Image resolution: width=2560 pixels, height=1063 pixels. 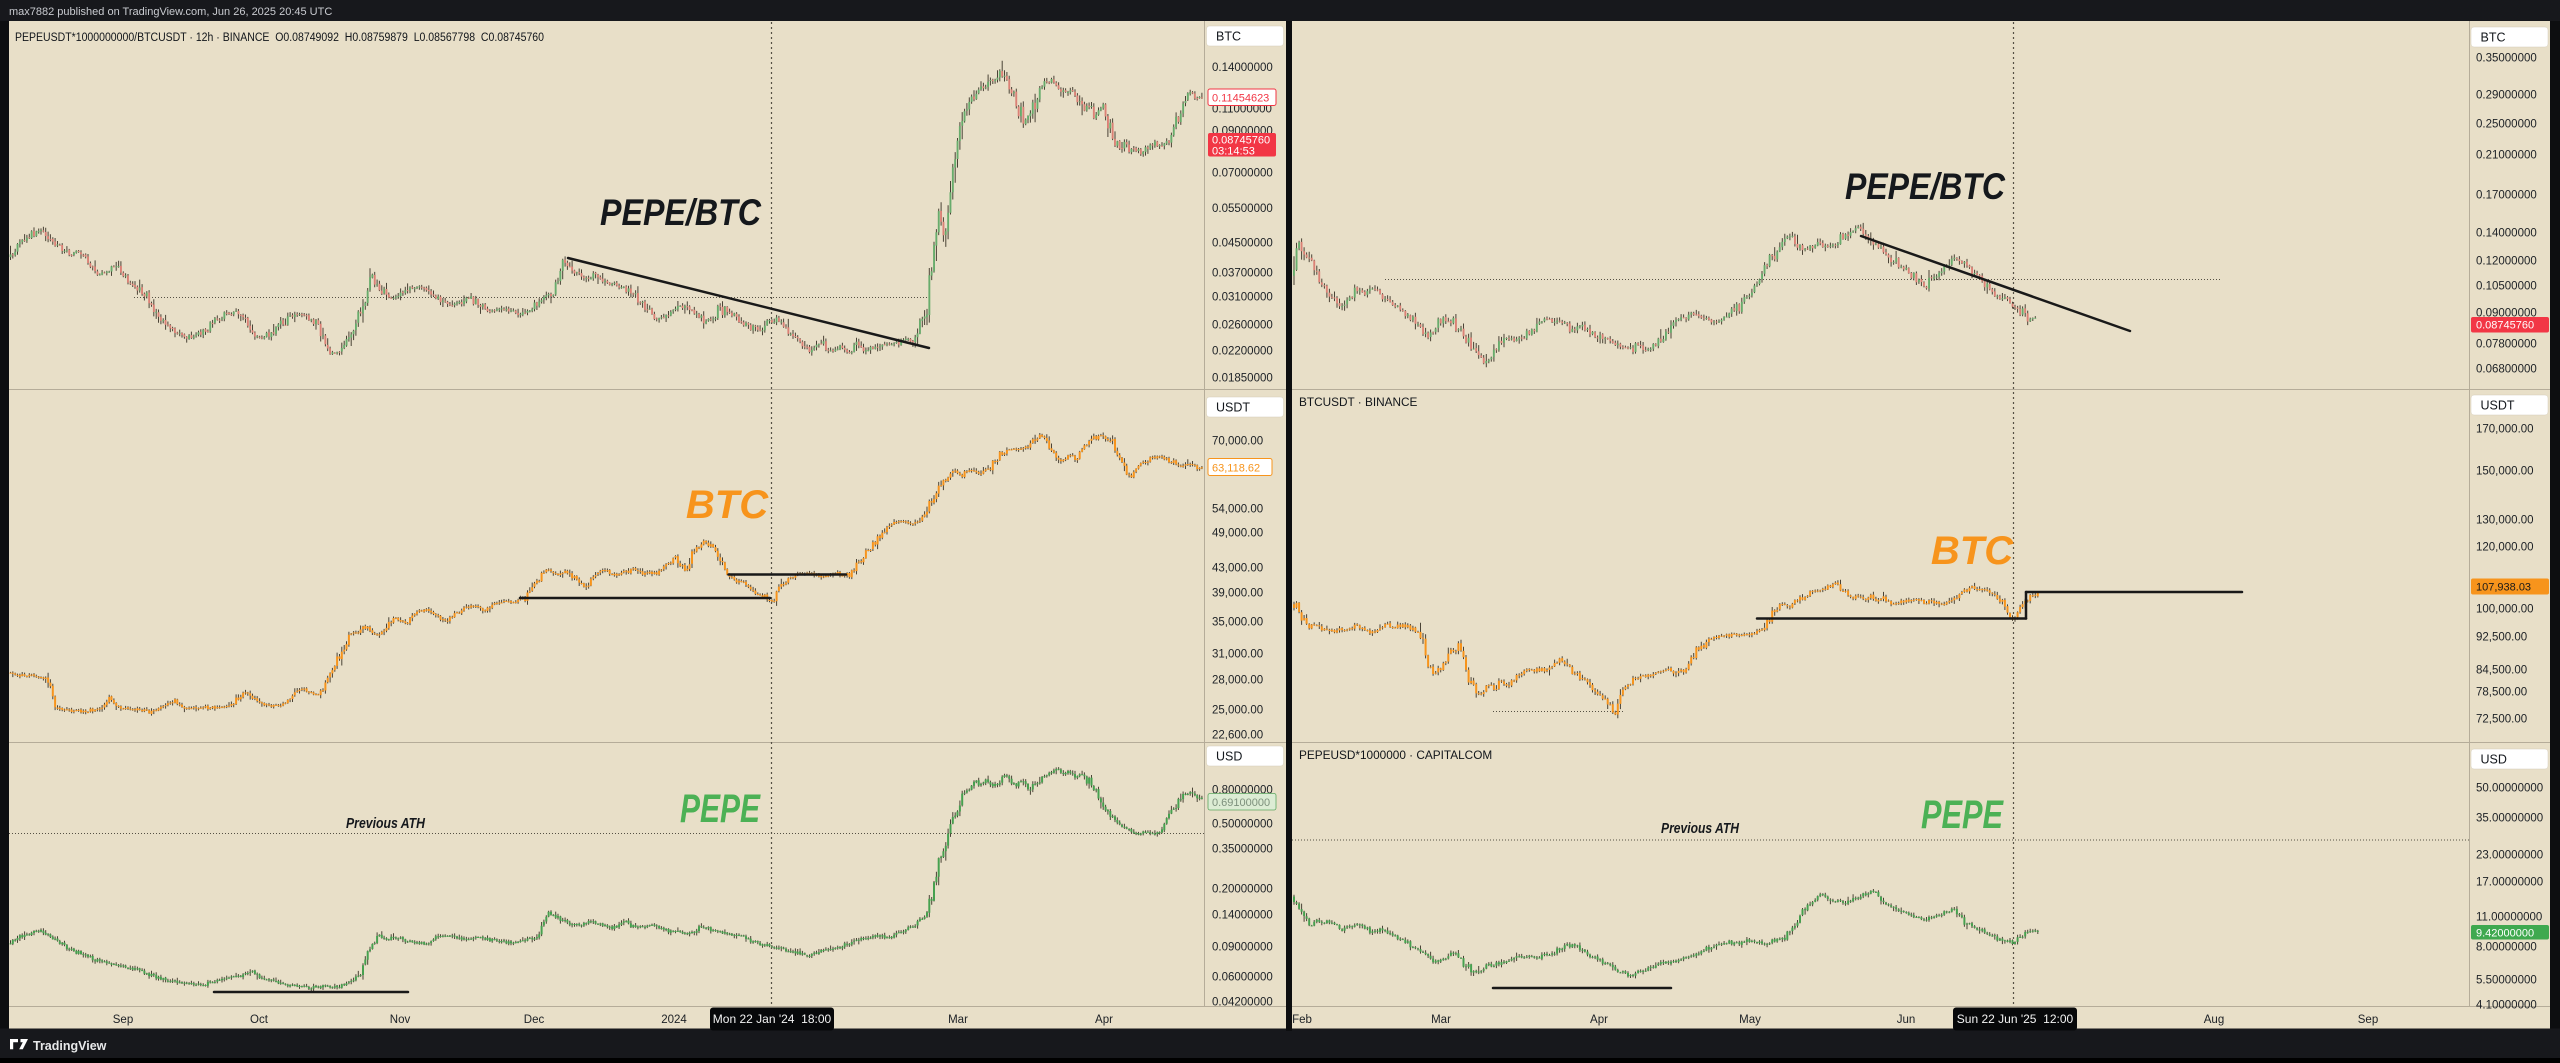 I want to click on svg-text: 0.11000000, so click(x=1242, y=109).